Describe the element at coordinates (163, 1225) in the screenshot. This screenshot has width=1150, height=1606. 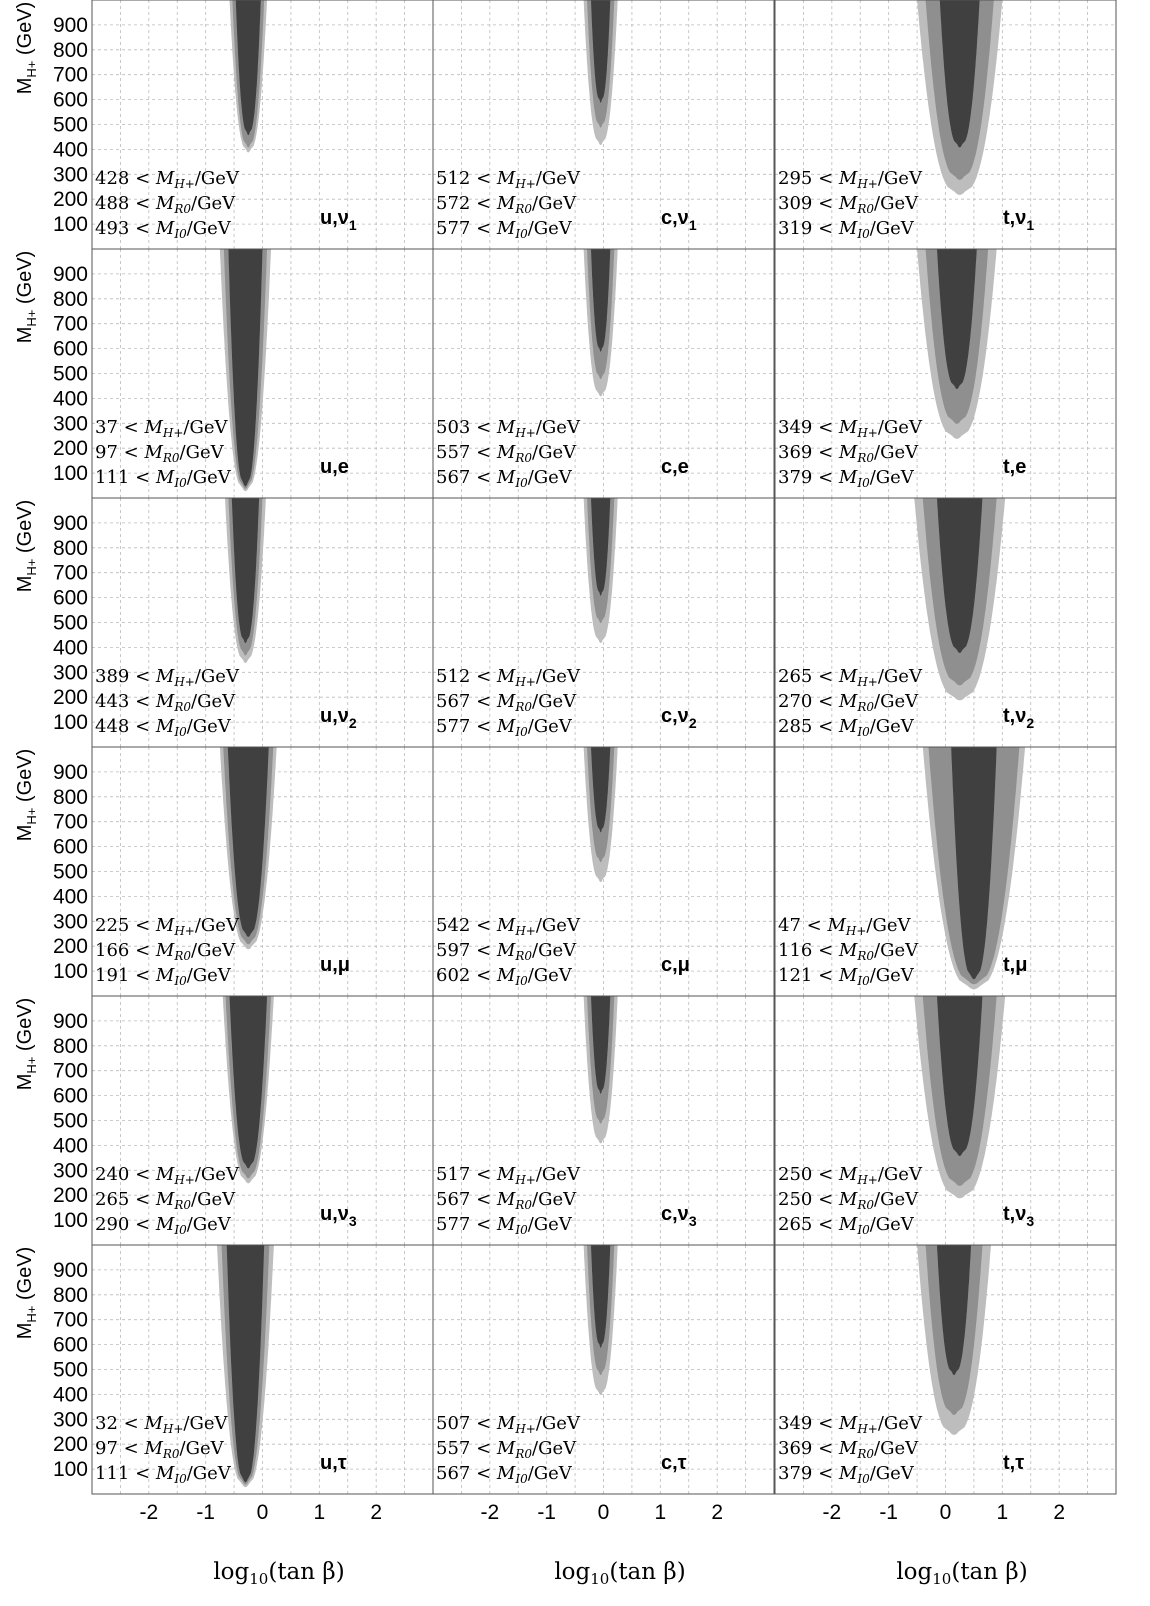
I see `bound-annotation: 290 < MI0/GeV` at that location.